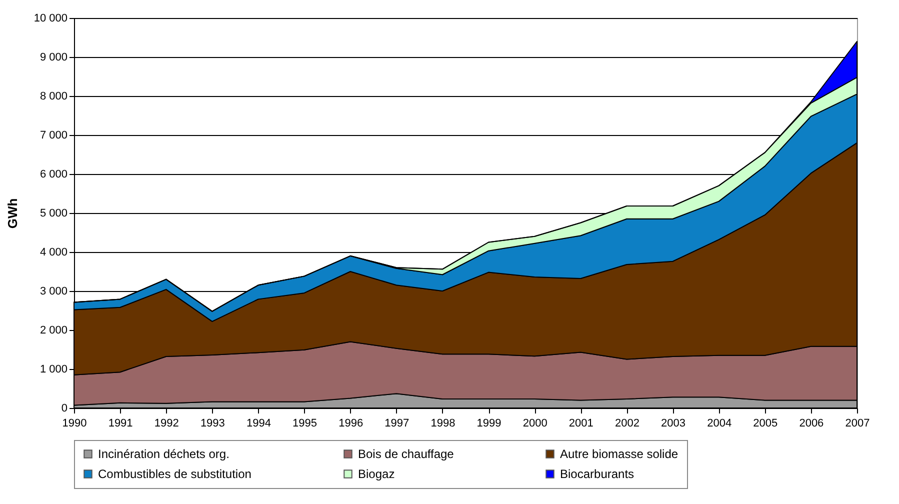 The height and width of the screenshot is (504, 899). Describe the element at coordinates (175, 474) in the screenshot. I see `legend-label: Combustibles de substitution` at that location.